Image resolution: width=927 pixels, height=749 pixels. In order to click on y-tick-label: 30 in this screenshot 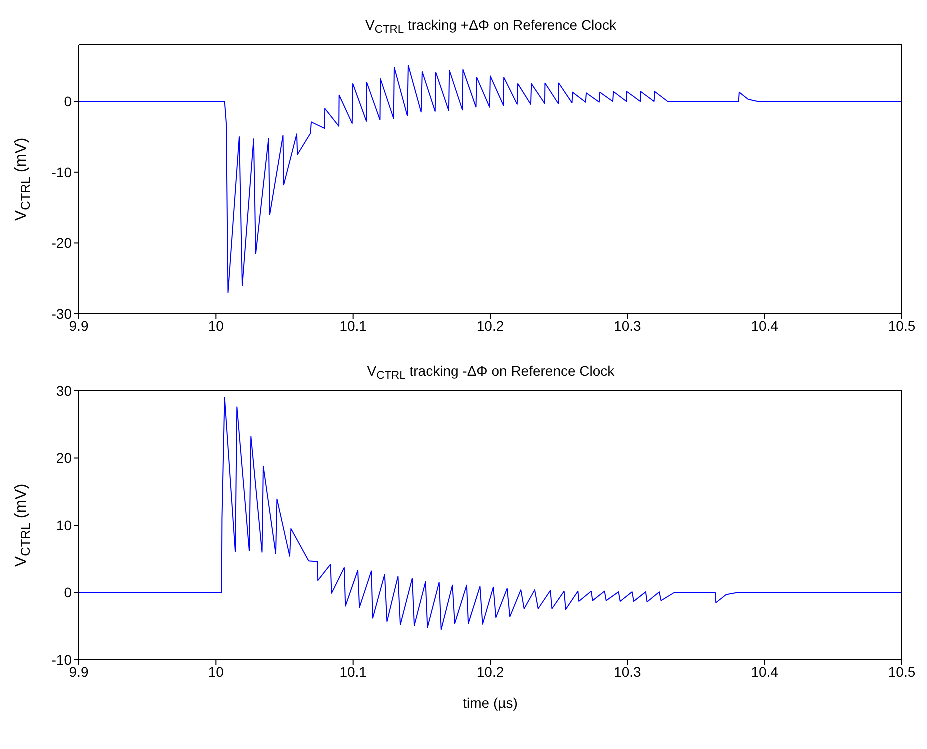, I will do `click(64, 390)`.